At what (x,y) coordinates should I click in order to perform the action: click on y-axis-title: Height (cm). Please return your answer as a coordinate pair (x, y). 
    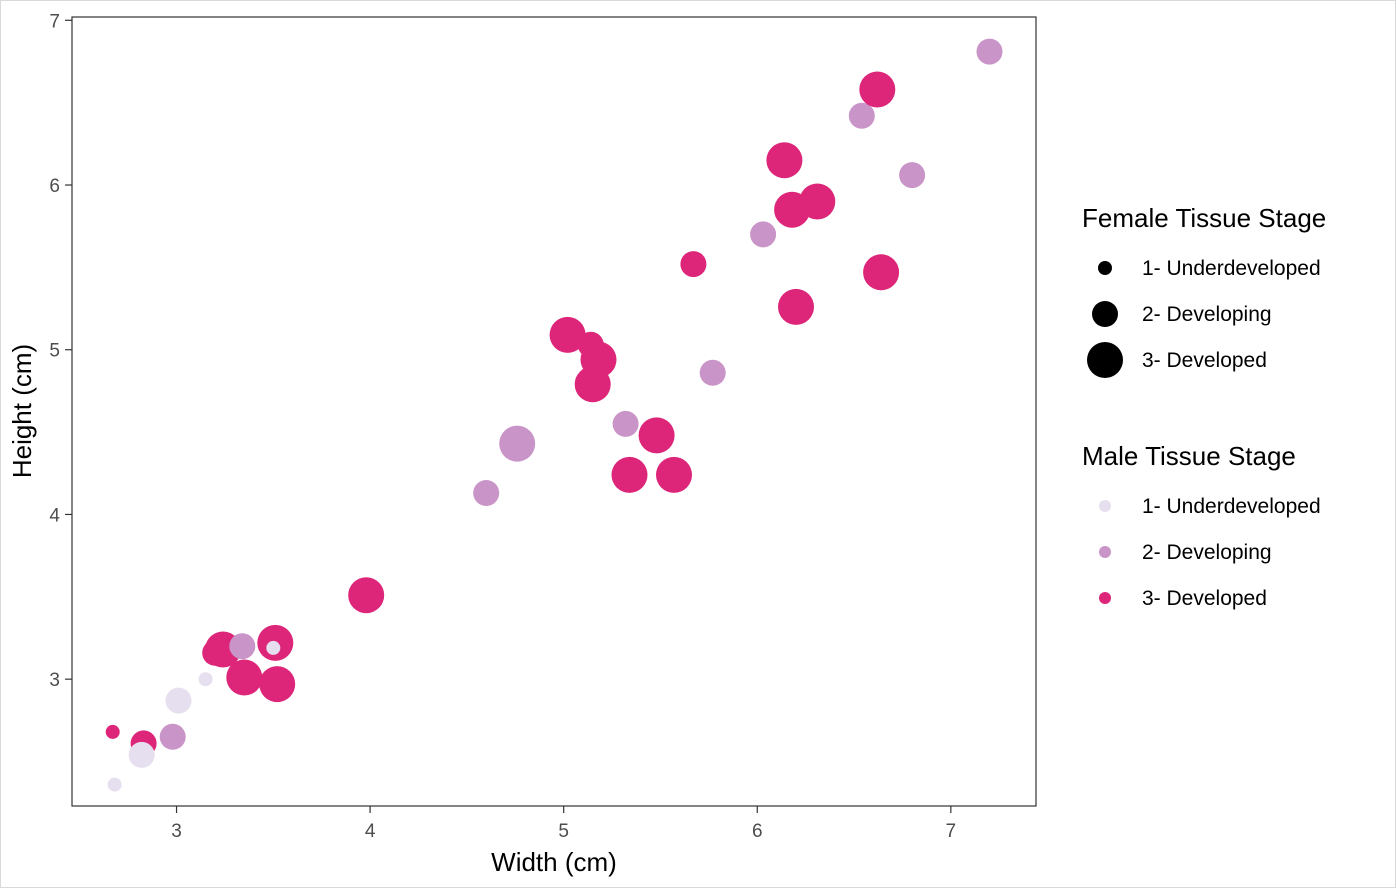
    Looking at the image, I should click on (22, 411).